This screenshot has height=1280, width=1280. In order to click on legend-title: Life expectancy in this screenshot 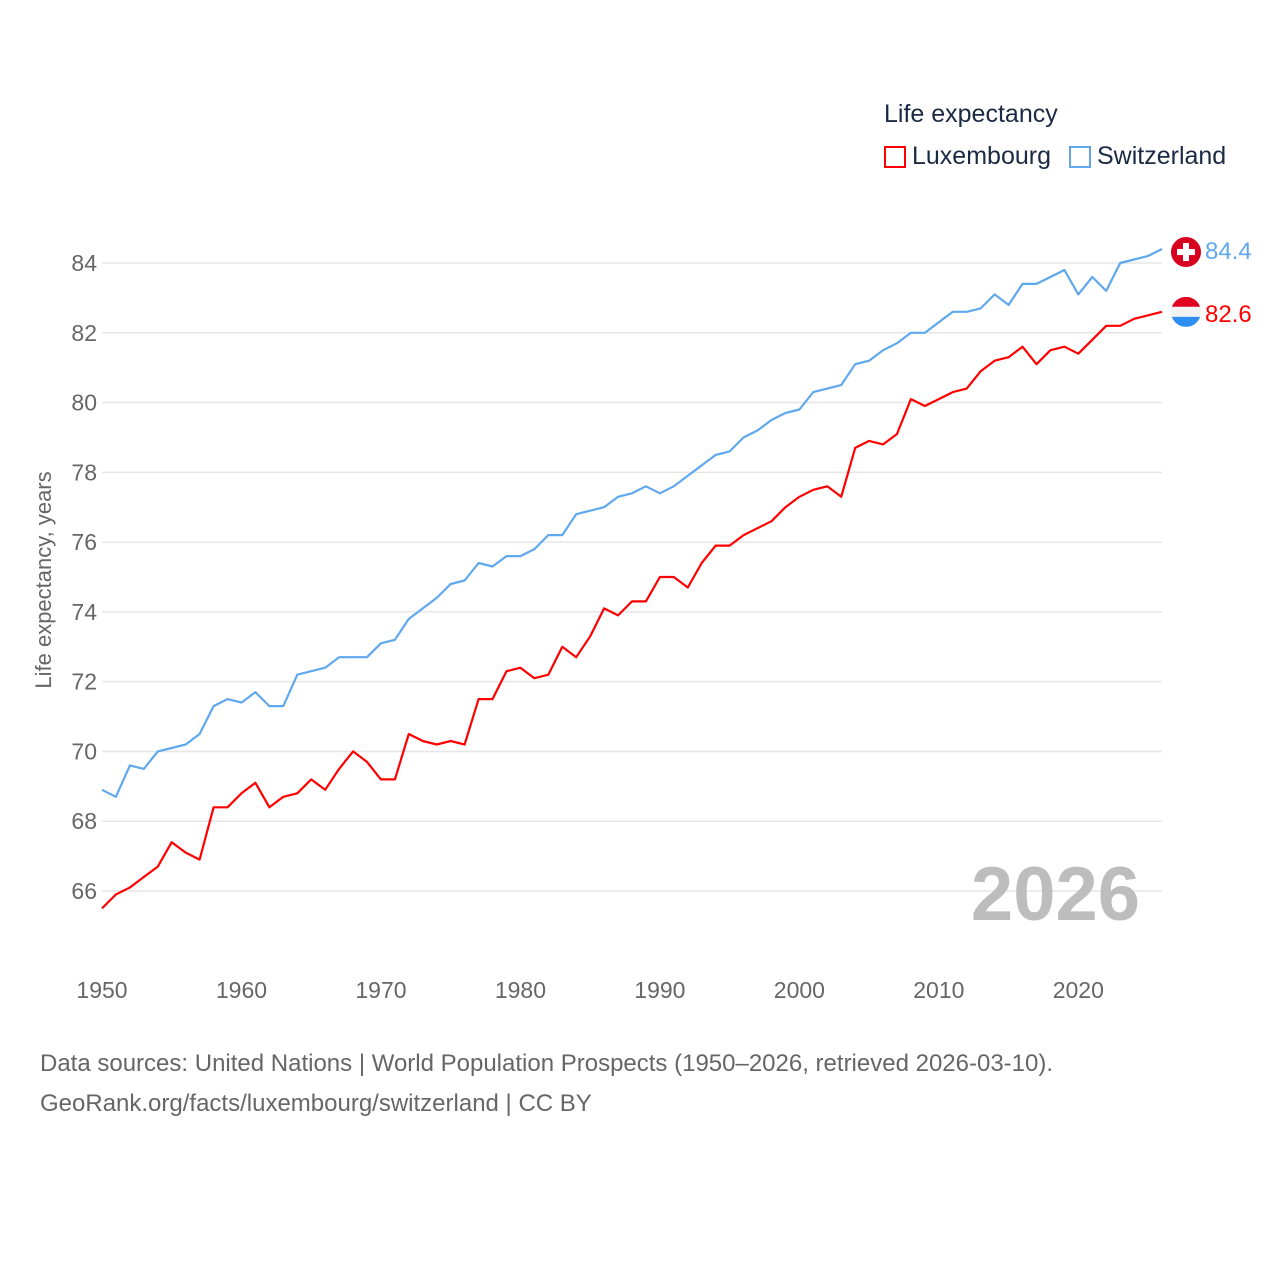, I will do `click(971, 114)`.